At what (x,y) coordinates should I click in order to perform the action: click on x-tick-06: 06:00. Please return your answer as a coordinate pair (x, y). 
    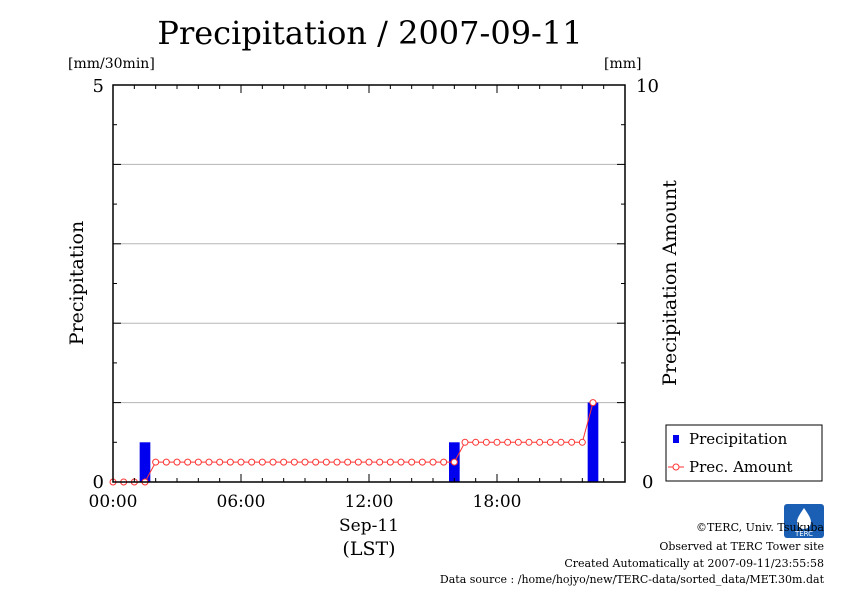
    Looking at the image, I should click on (241, 502).